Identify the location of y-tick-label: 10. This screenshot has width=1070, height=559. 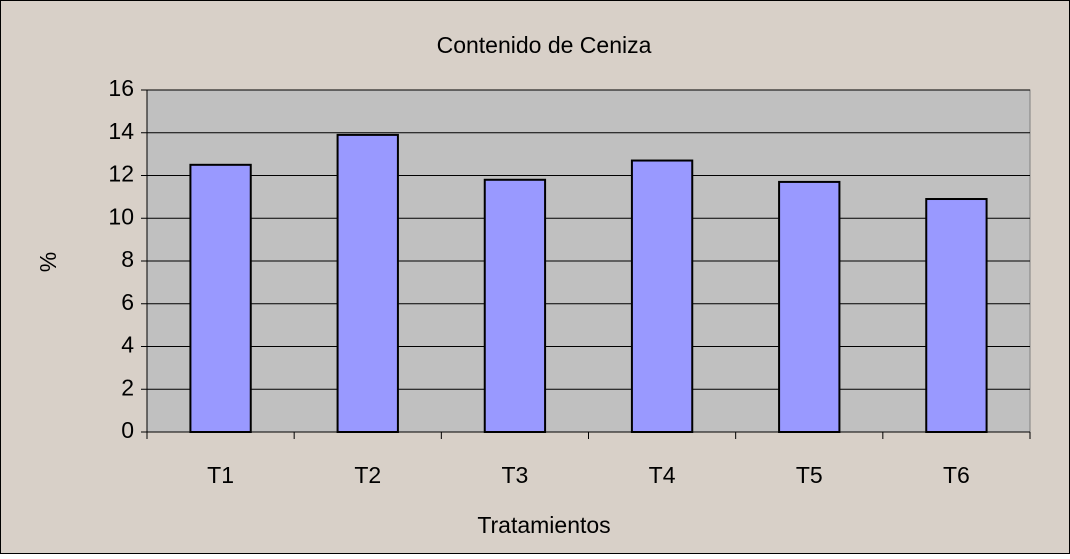
(121, 216).